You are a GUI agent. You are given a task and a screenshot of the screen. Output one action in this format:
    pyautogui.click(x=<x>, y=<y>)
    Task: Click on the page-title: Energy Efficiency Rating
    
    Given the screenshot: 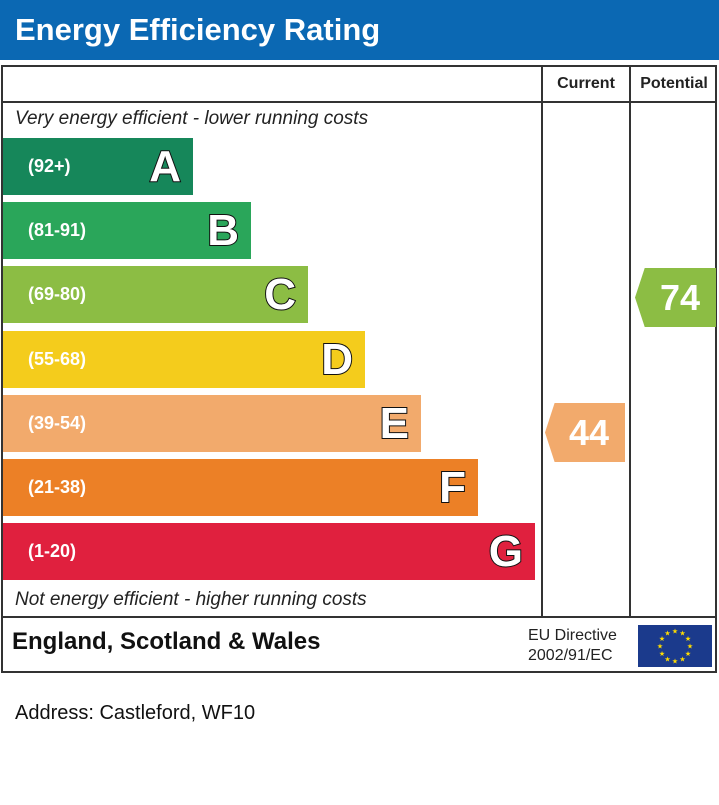 What is the action you would take?
    pyautogui.click(x=359, y=30)
    